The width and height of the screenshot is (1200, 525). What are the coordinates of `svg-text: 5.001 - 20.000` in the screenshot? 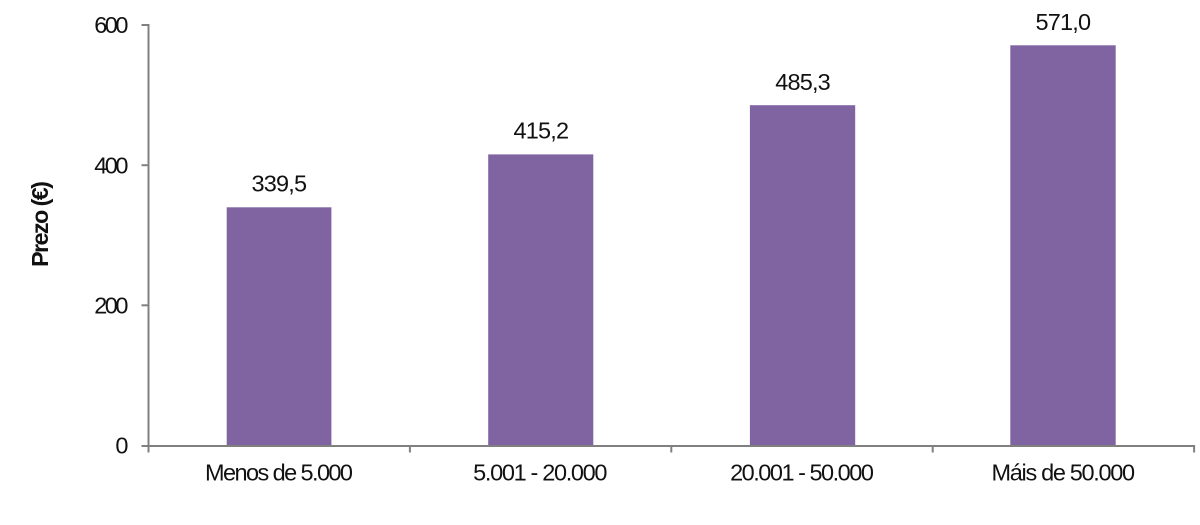 It's located at (540, 473).